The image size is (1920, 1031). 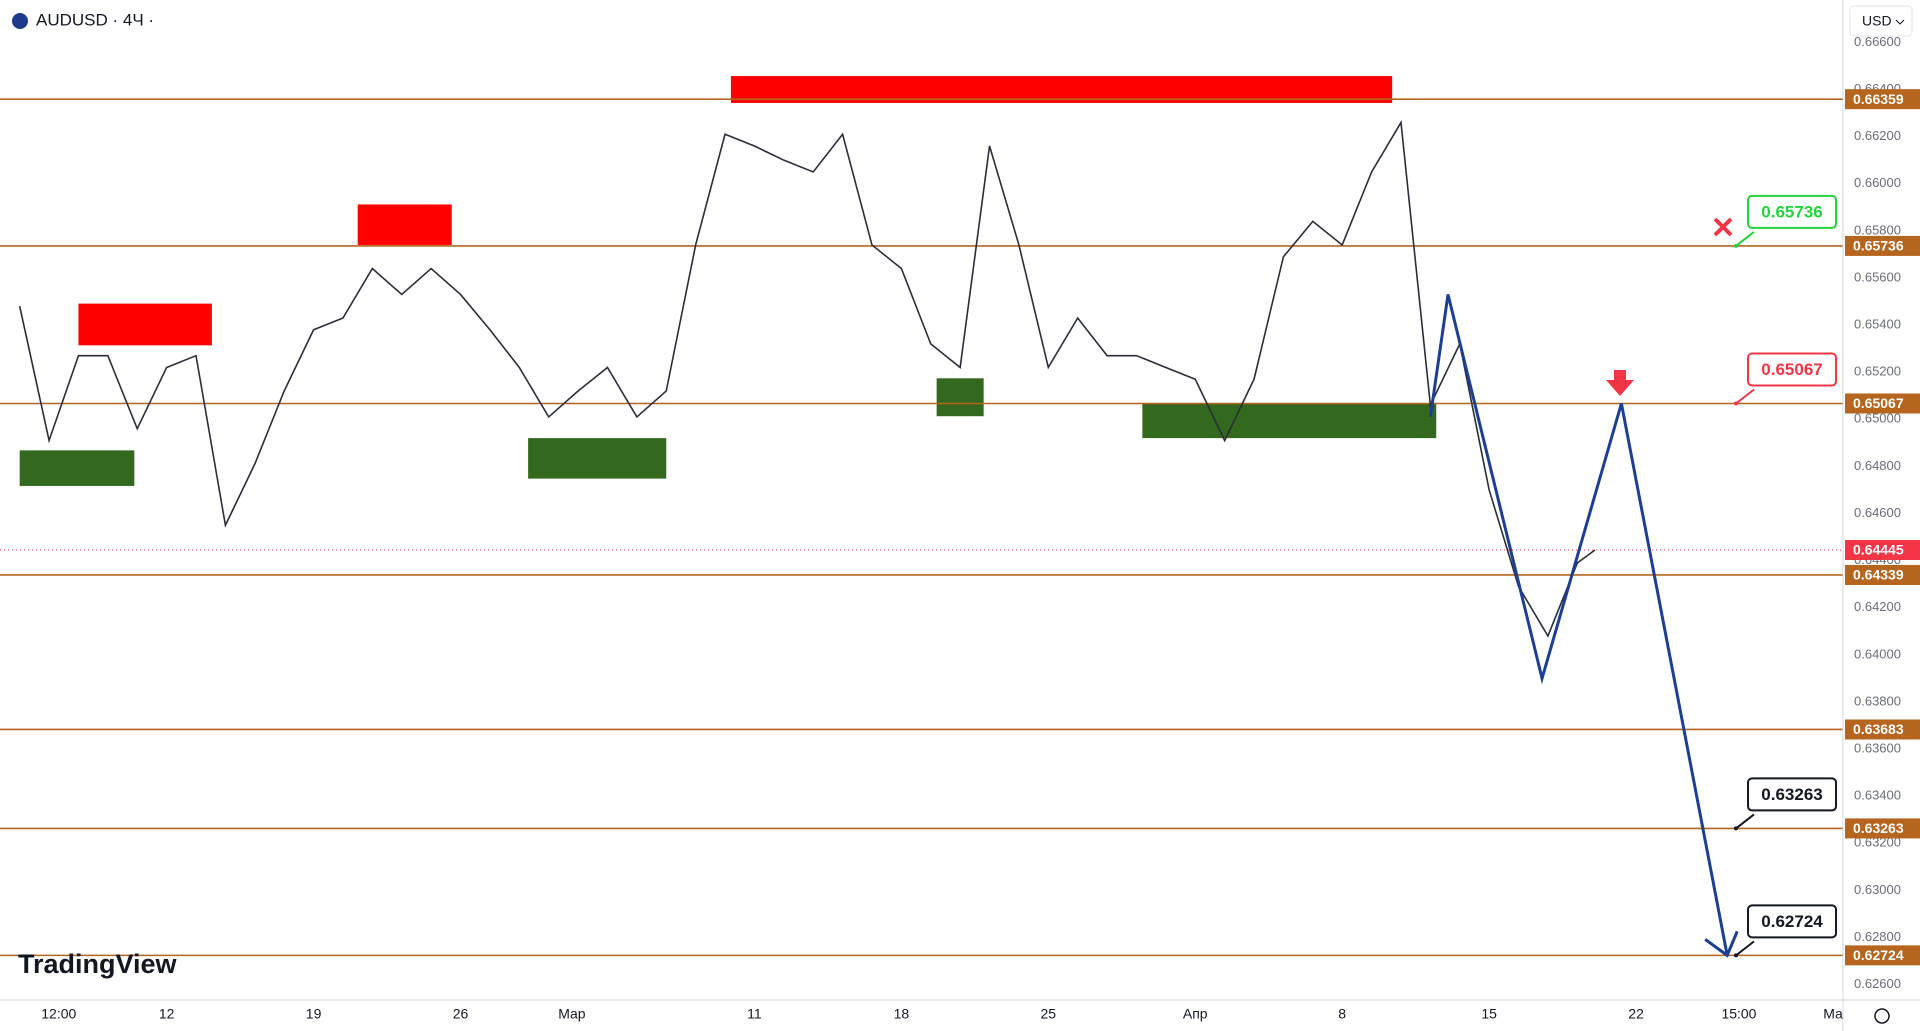 I want to click on y-tick-label: 0.65600, so click(x=1877, y=276).